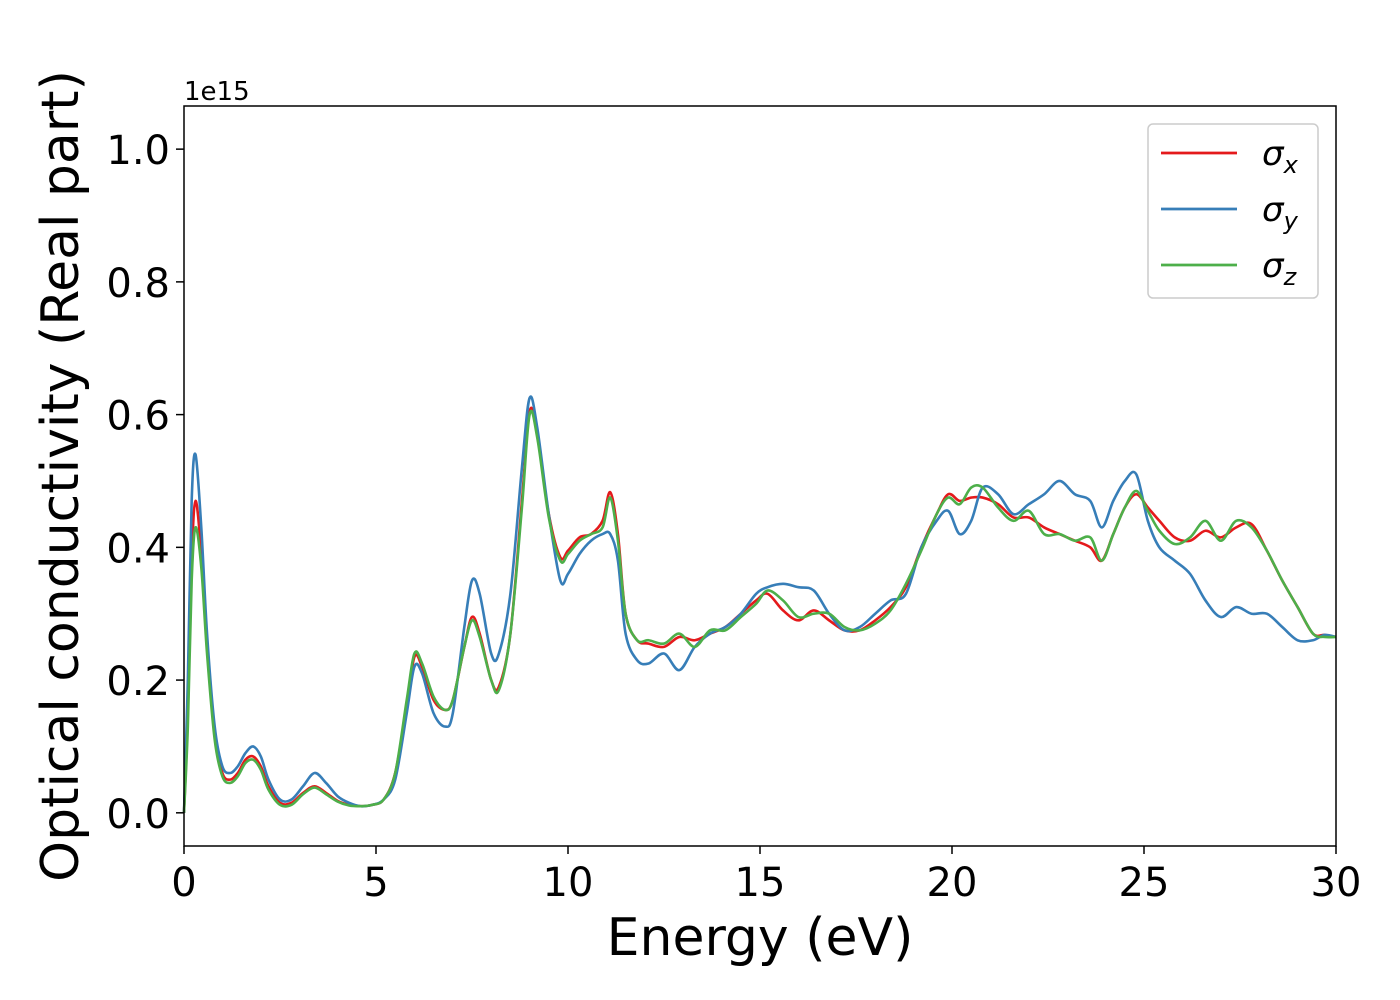  I want to click on x-tick-label: 0, so click(183, 883).